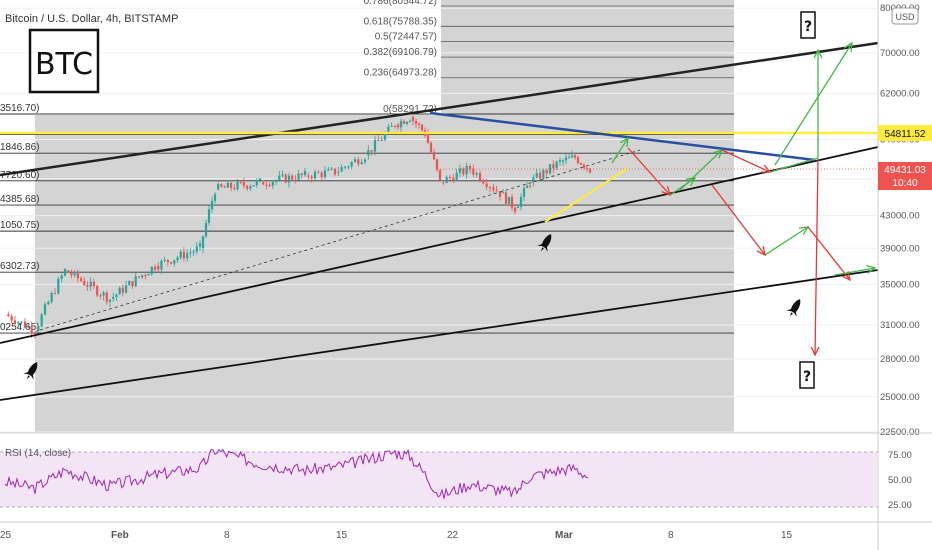  Describe the element at coordinates (900, 455) in the screenshot. I see `rsi-tick-label: 75.00` at that location.